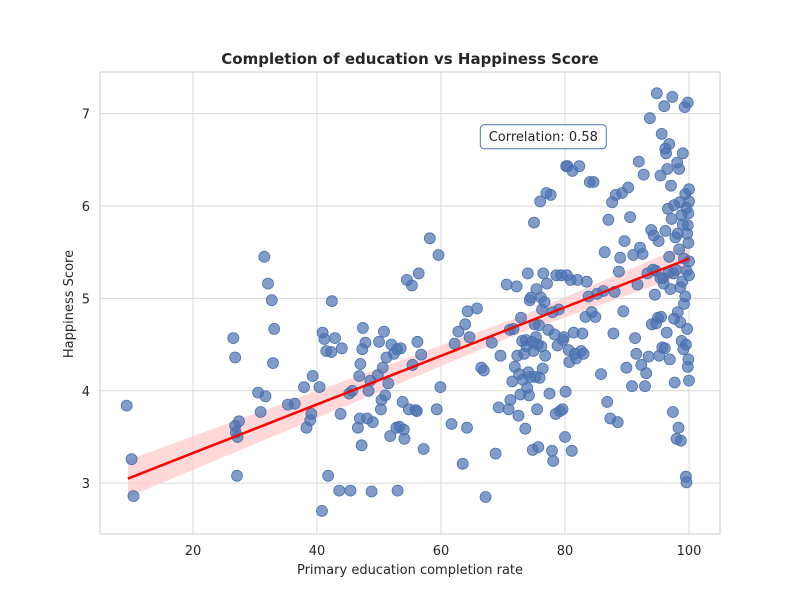 The image size is (800, 600). Describe the element at coordinates (69, 304) in the screenshot. I see `y-axis-label: Happiness Score` at that location.